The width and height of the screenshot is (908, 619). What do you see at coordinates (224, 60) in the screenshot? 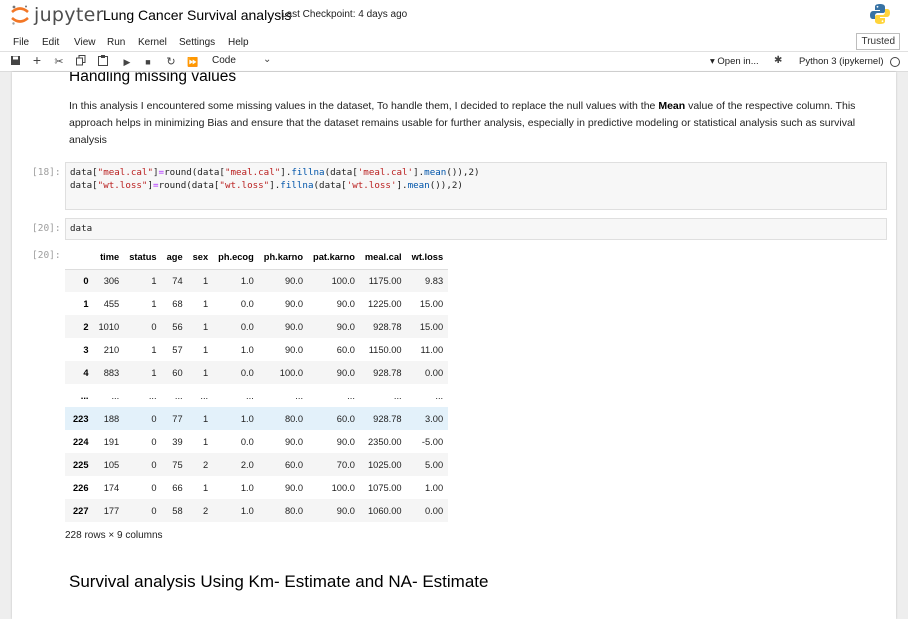
I see `cell-type-select: Code` at bounding box center [224, 60].